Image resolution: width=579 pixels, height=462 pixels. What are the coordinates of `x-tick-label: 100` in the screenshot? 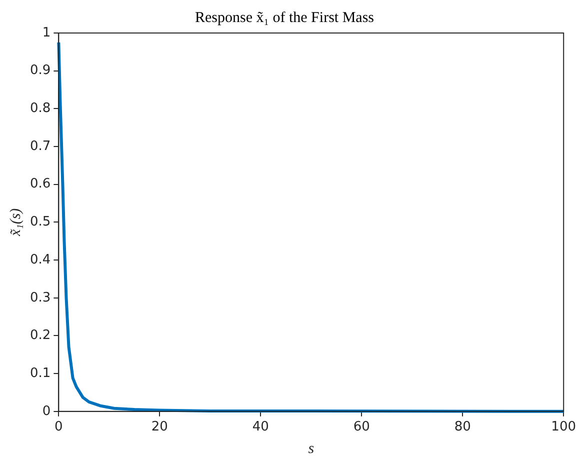 It's located at (563, 427).